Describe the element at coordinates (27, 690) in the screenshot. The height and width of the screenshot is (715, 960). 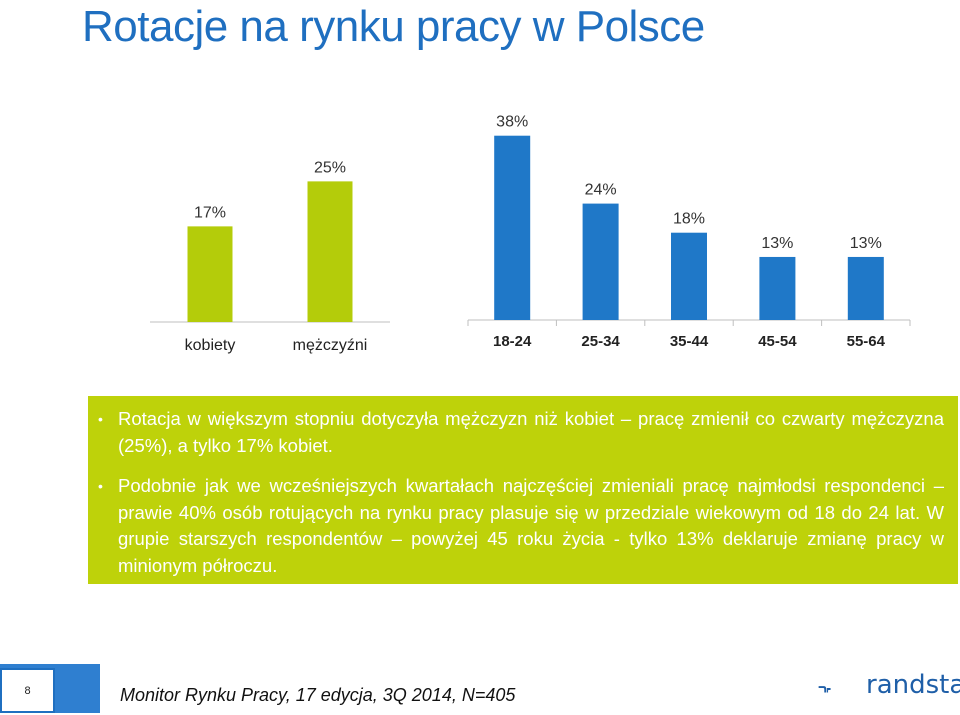
I see `page-number: 8` at that location.